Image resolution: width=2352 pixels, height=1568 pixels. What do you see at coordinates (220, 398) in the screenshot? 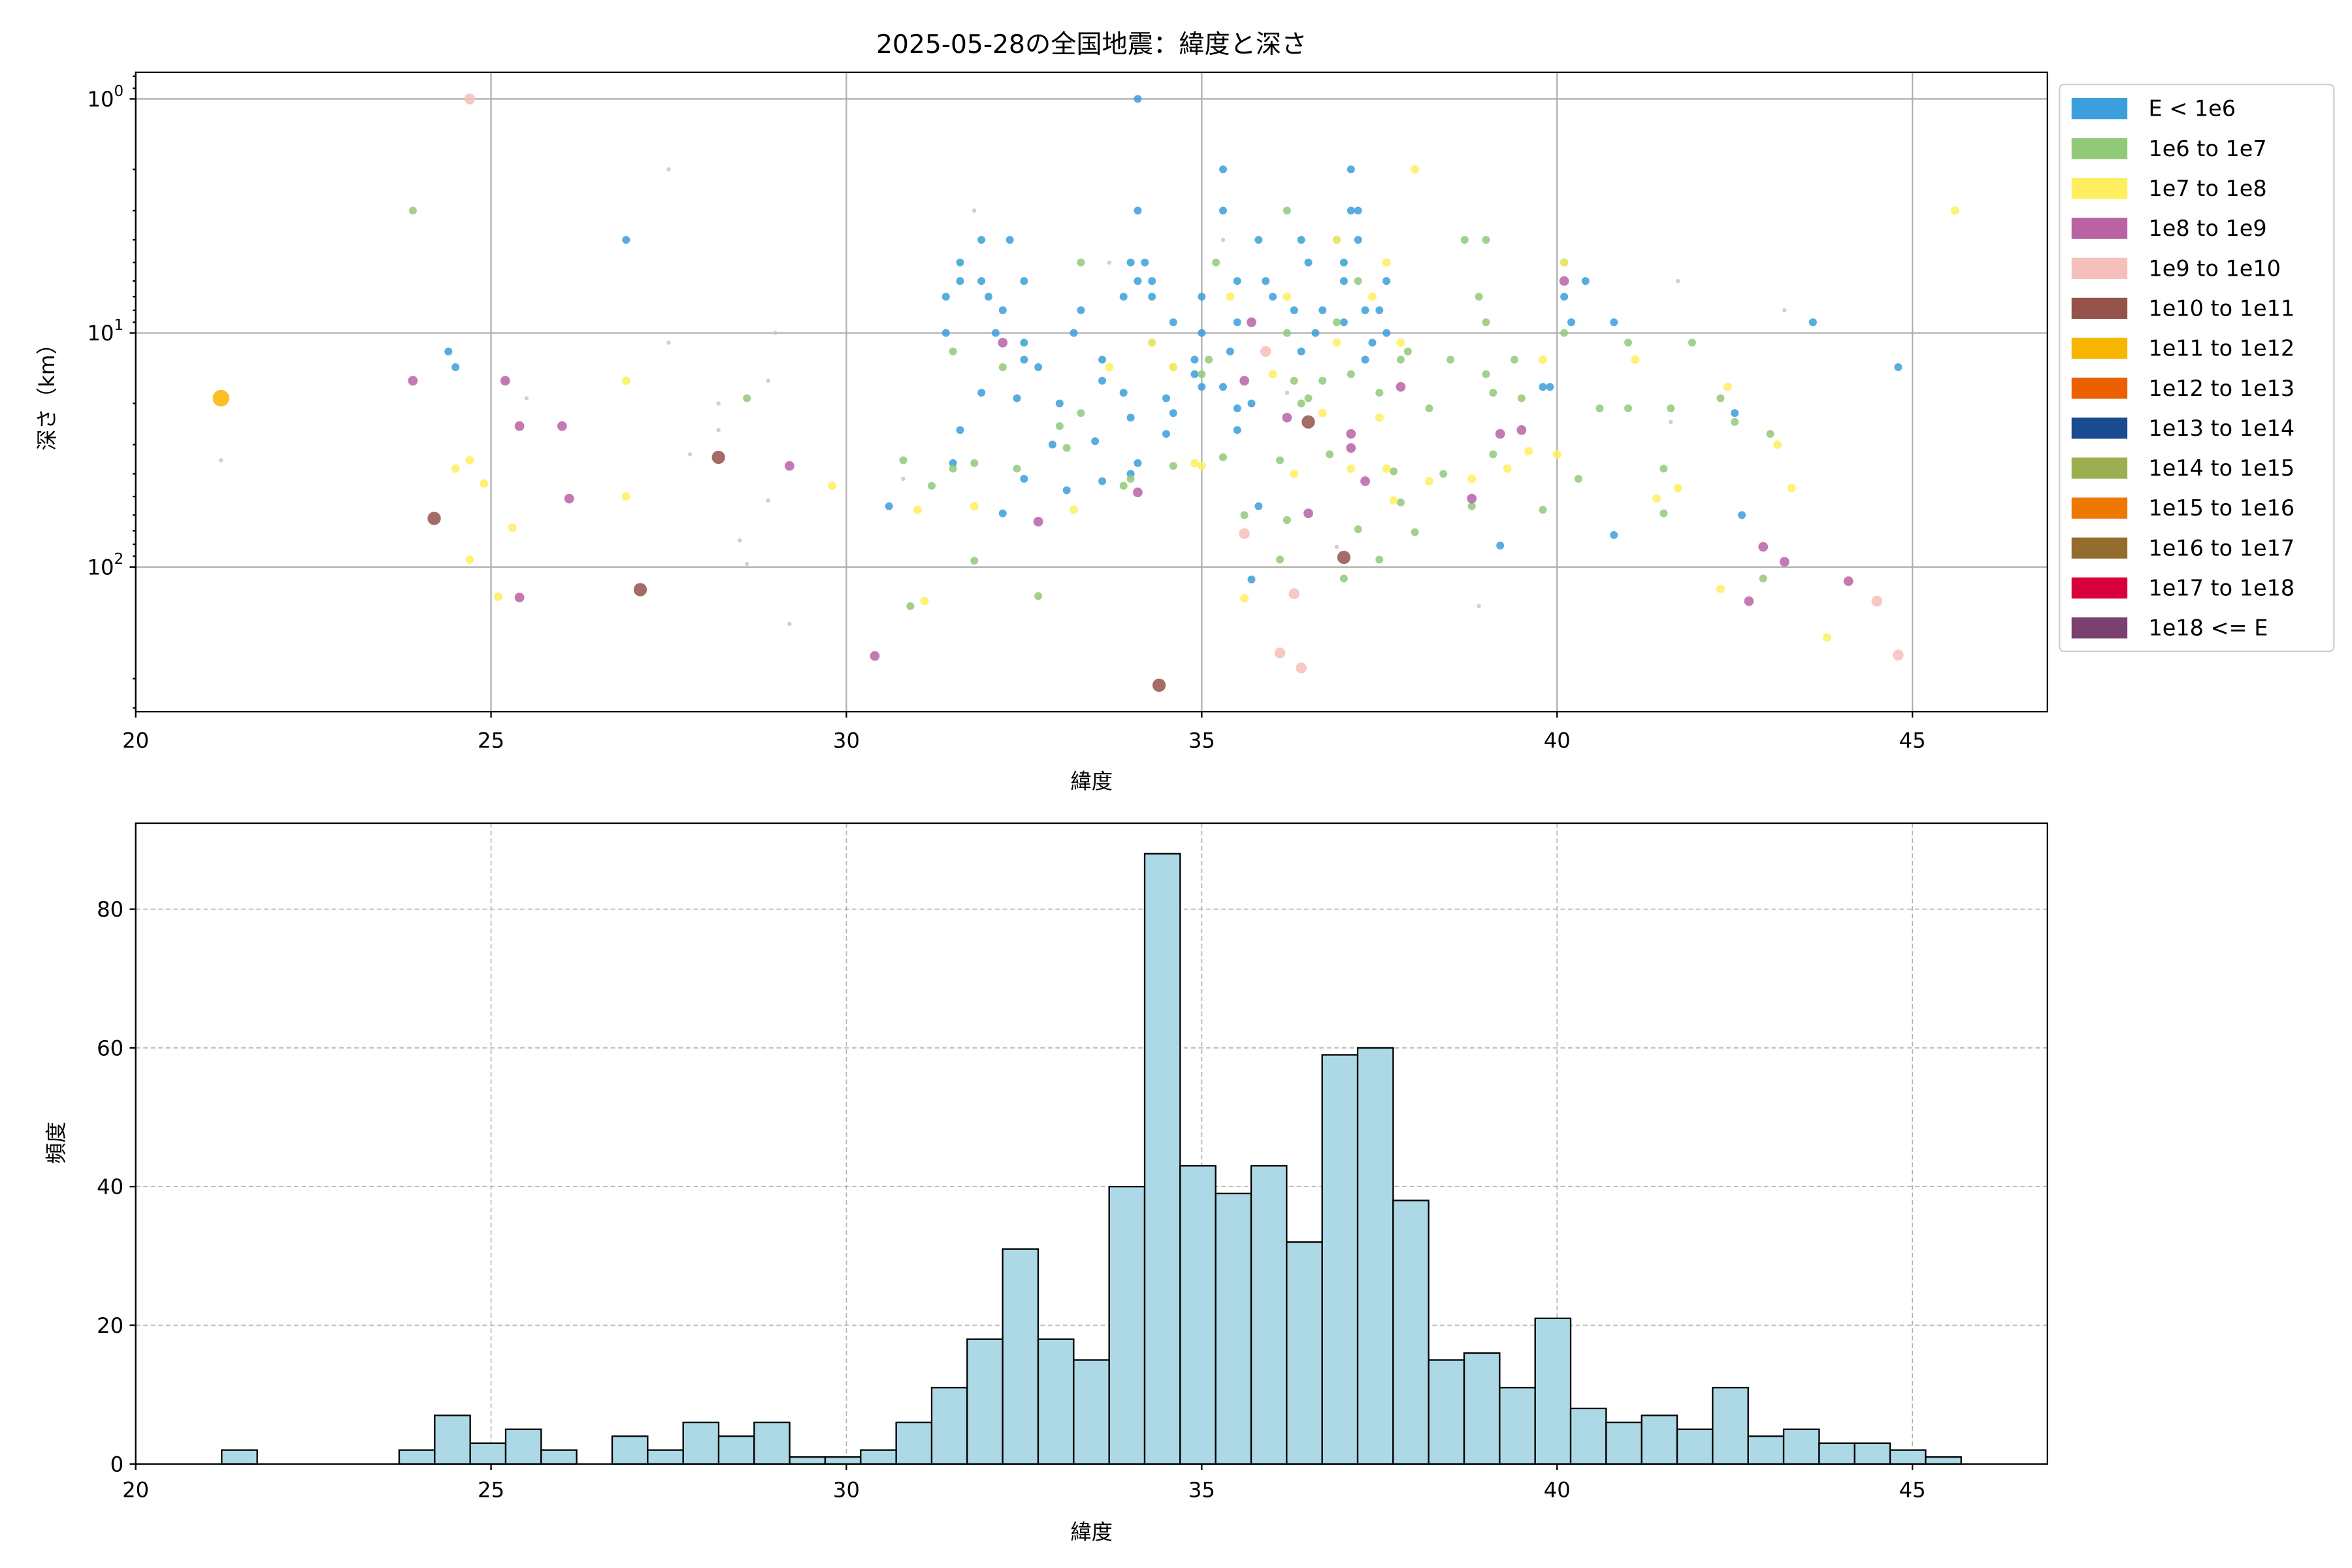
I see `series-1e11-to-1e12` at bounding box center [220, 398].